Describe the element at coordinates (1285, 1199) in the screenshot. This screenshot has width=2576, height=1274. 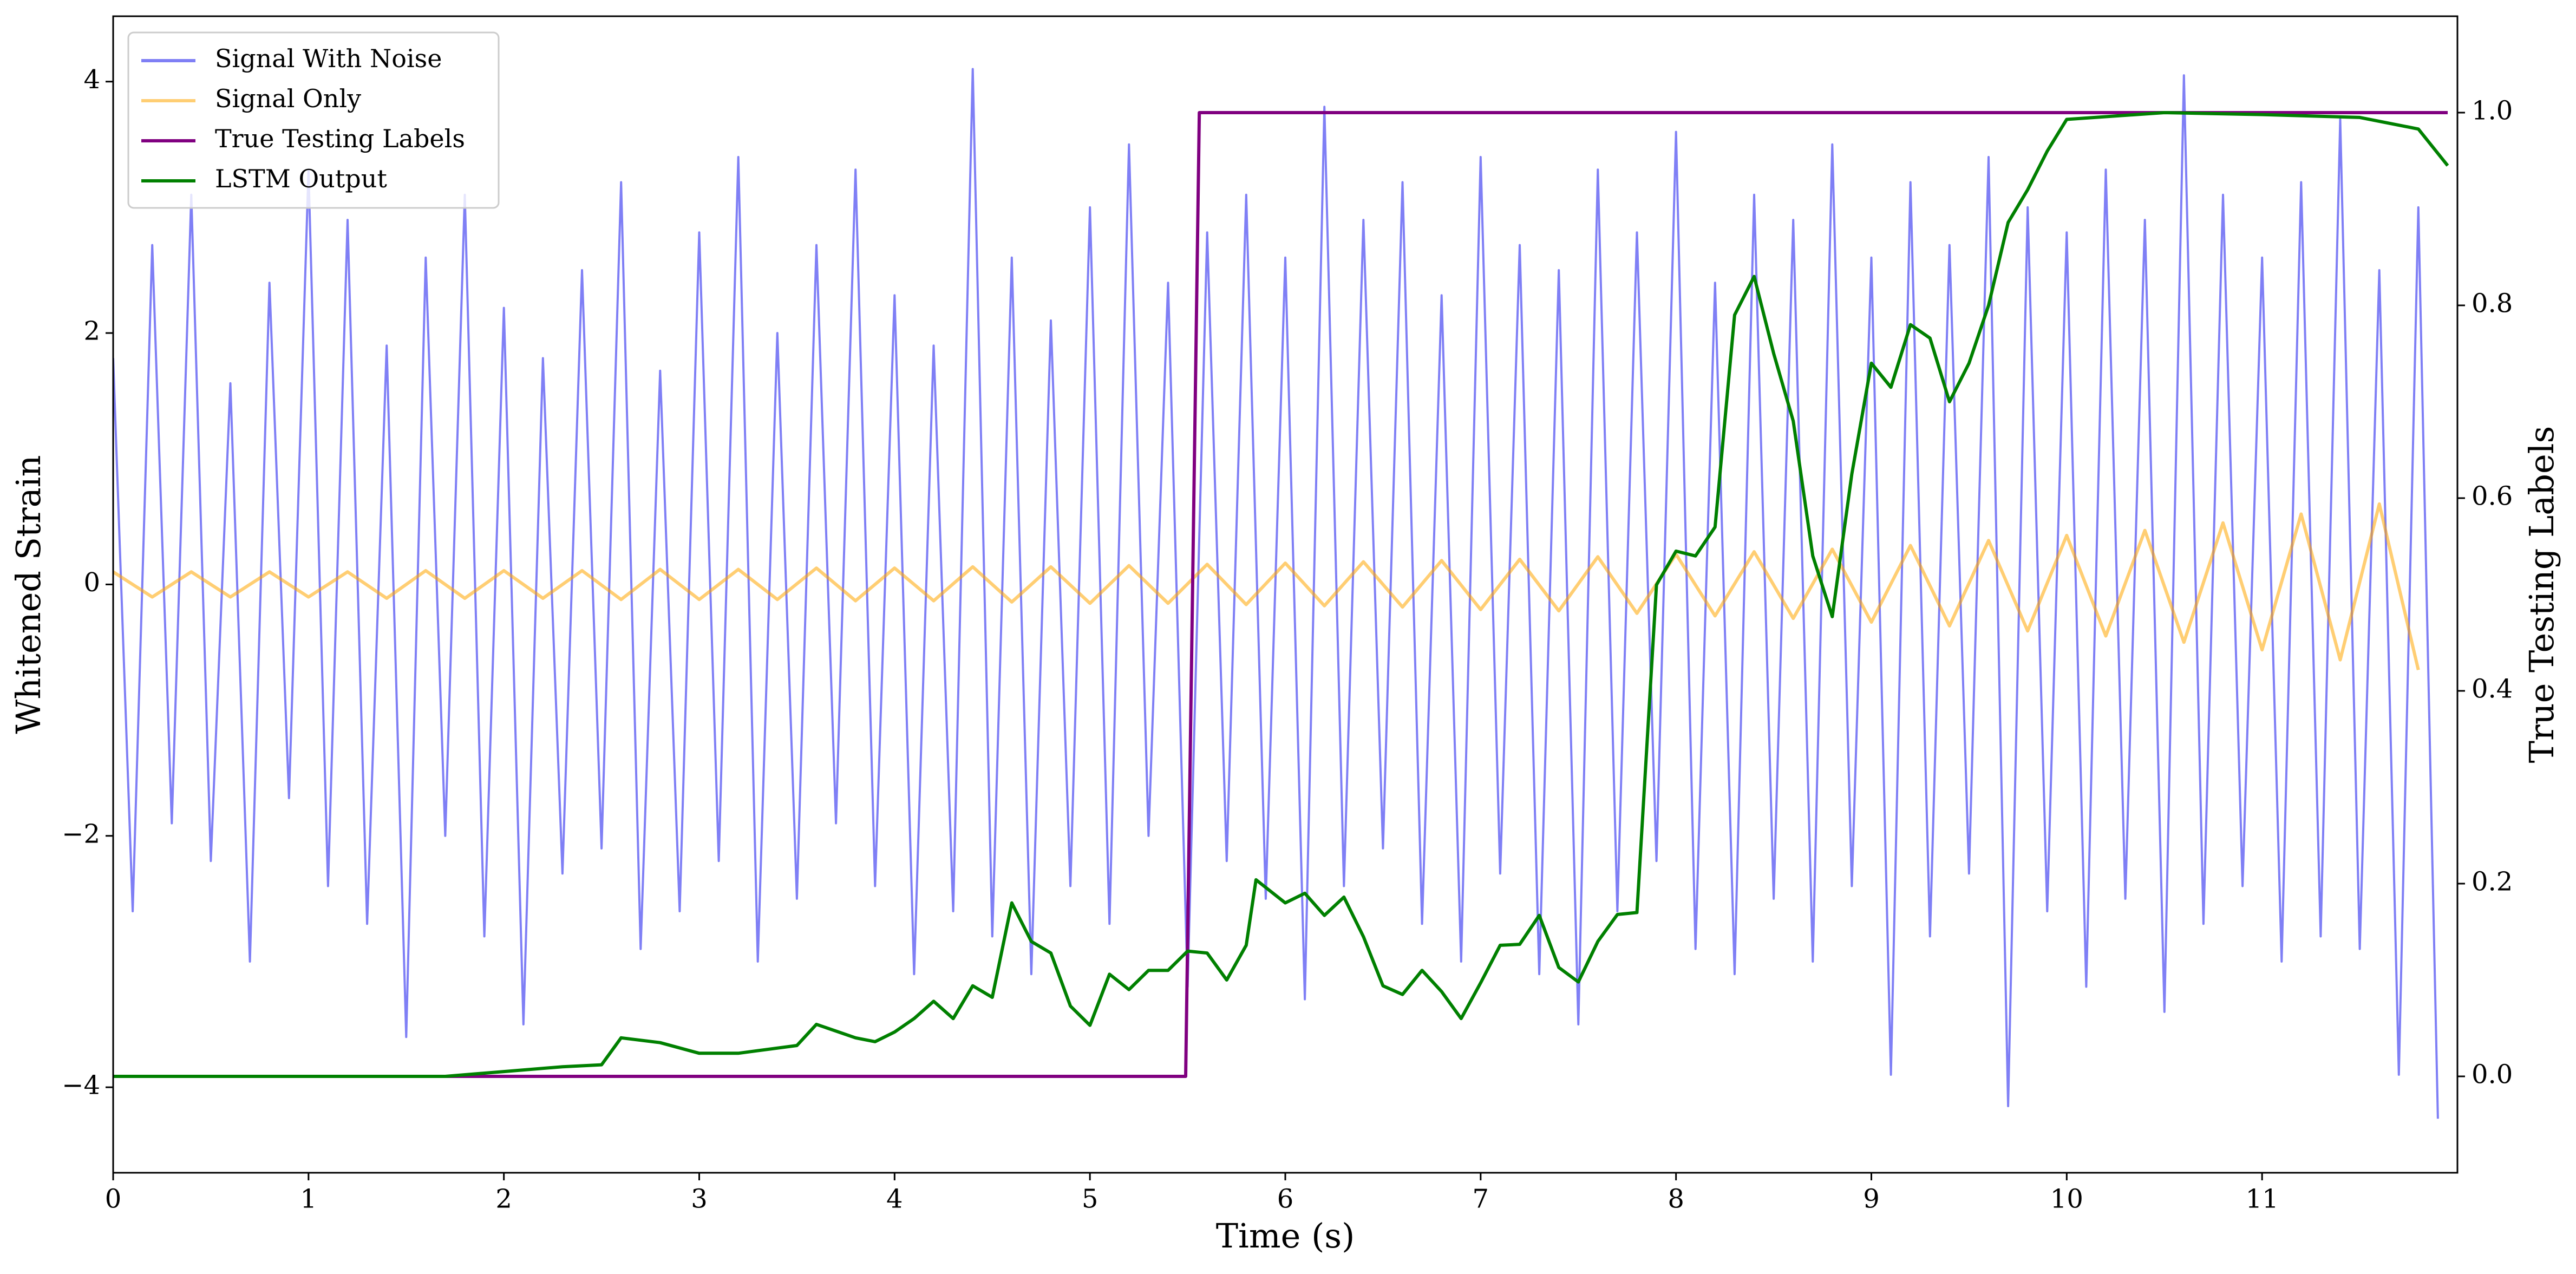
I see `x-tick-label: 6` at that location.